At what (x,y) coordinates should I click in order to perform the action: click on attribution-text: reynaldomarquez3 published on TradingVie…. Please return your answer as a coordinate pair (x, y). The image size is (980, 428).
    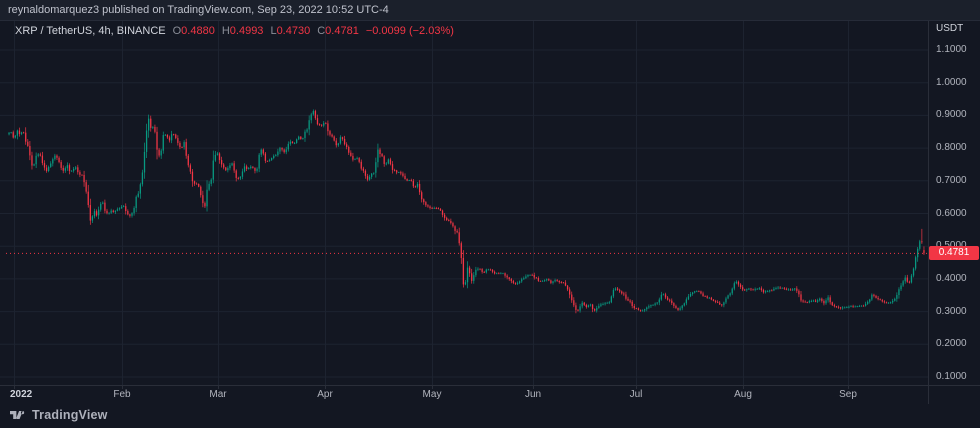
    Looking at the image, I should click on (198, 10).